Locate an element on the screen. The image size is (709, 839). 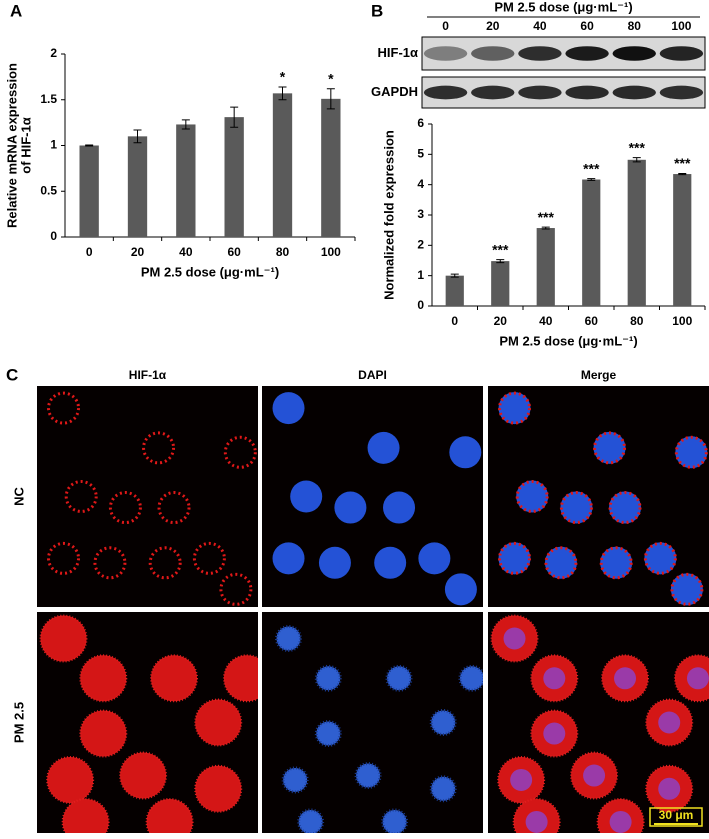
column-label: HIF-1α is located at coordinates (148, 375).